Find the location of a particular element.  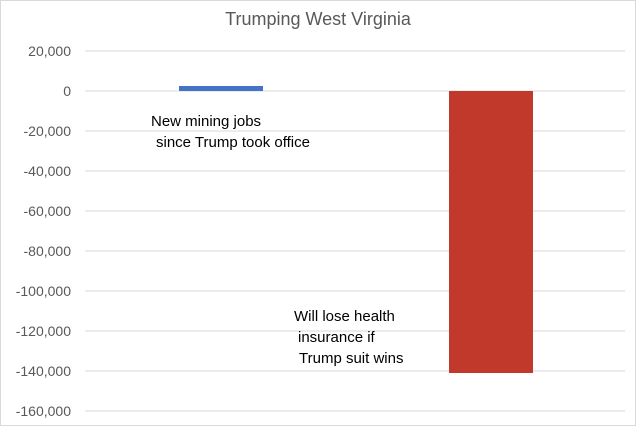

annotation-line: Will lose health is located at coordinates (344, 316).